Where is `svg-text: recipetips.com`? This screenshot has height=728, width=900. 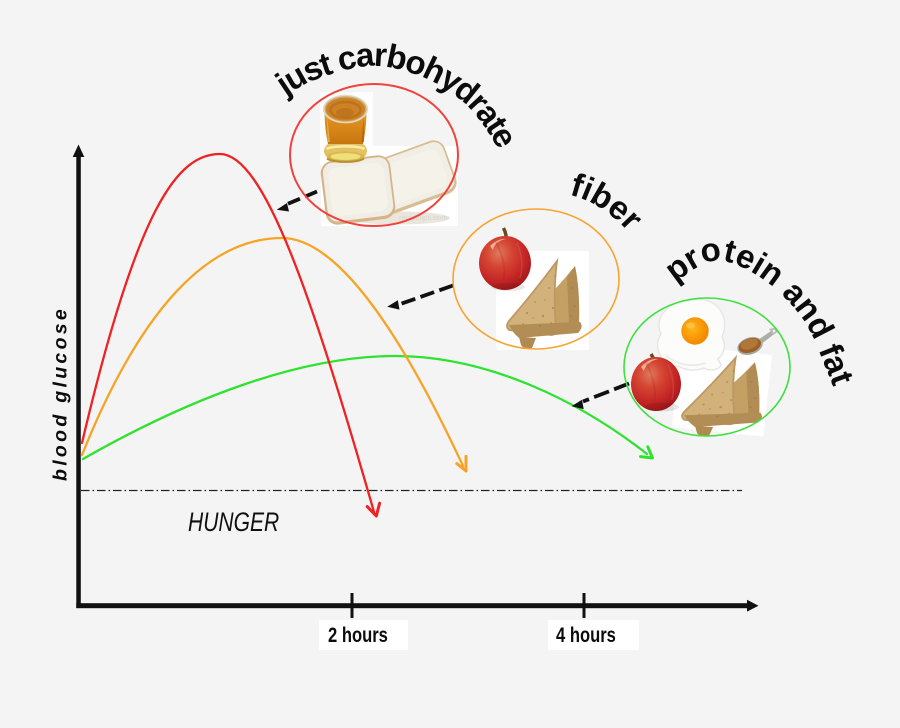 svg-text: recipetips.com is located at coordinates (423, 217).